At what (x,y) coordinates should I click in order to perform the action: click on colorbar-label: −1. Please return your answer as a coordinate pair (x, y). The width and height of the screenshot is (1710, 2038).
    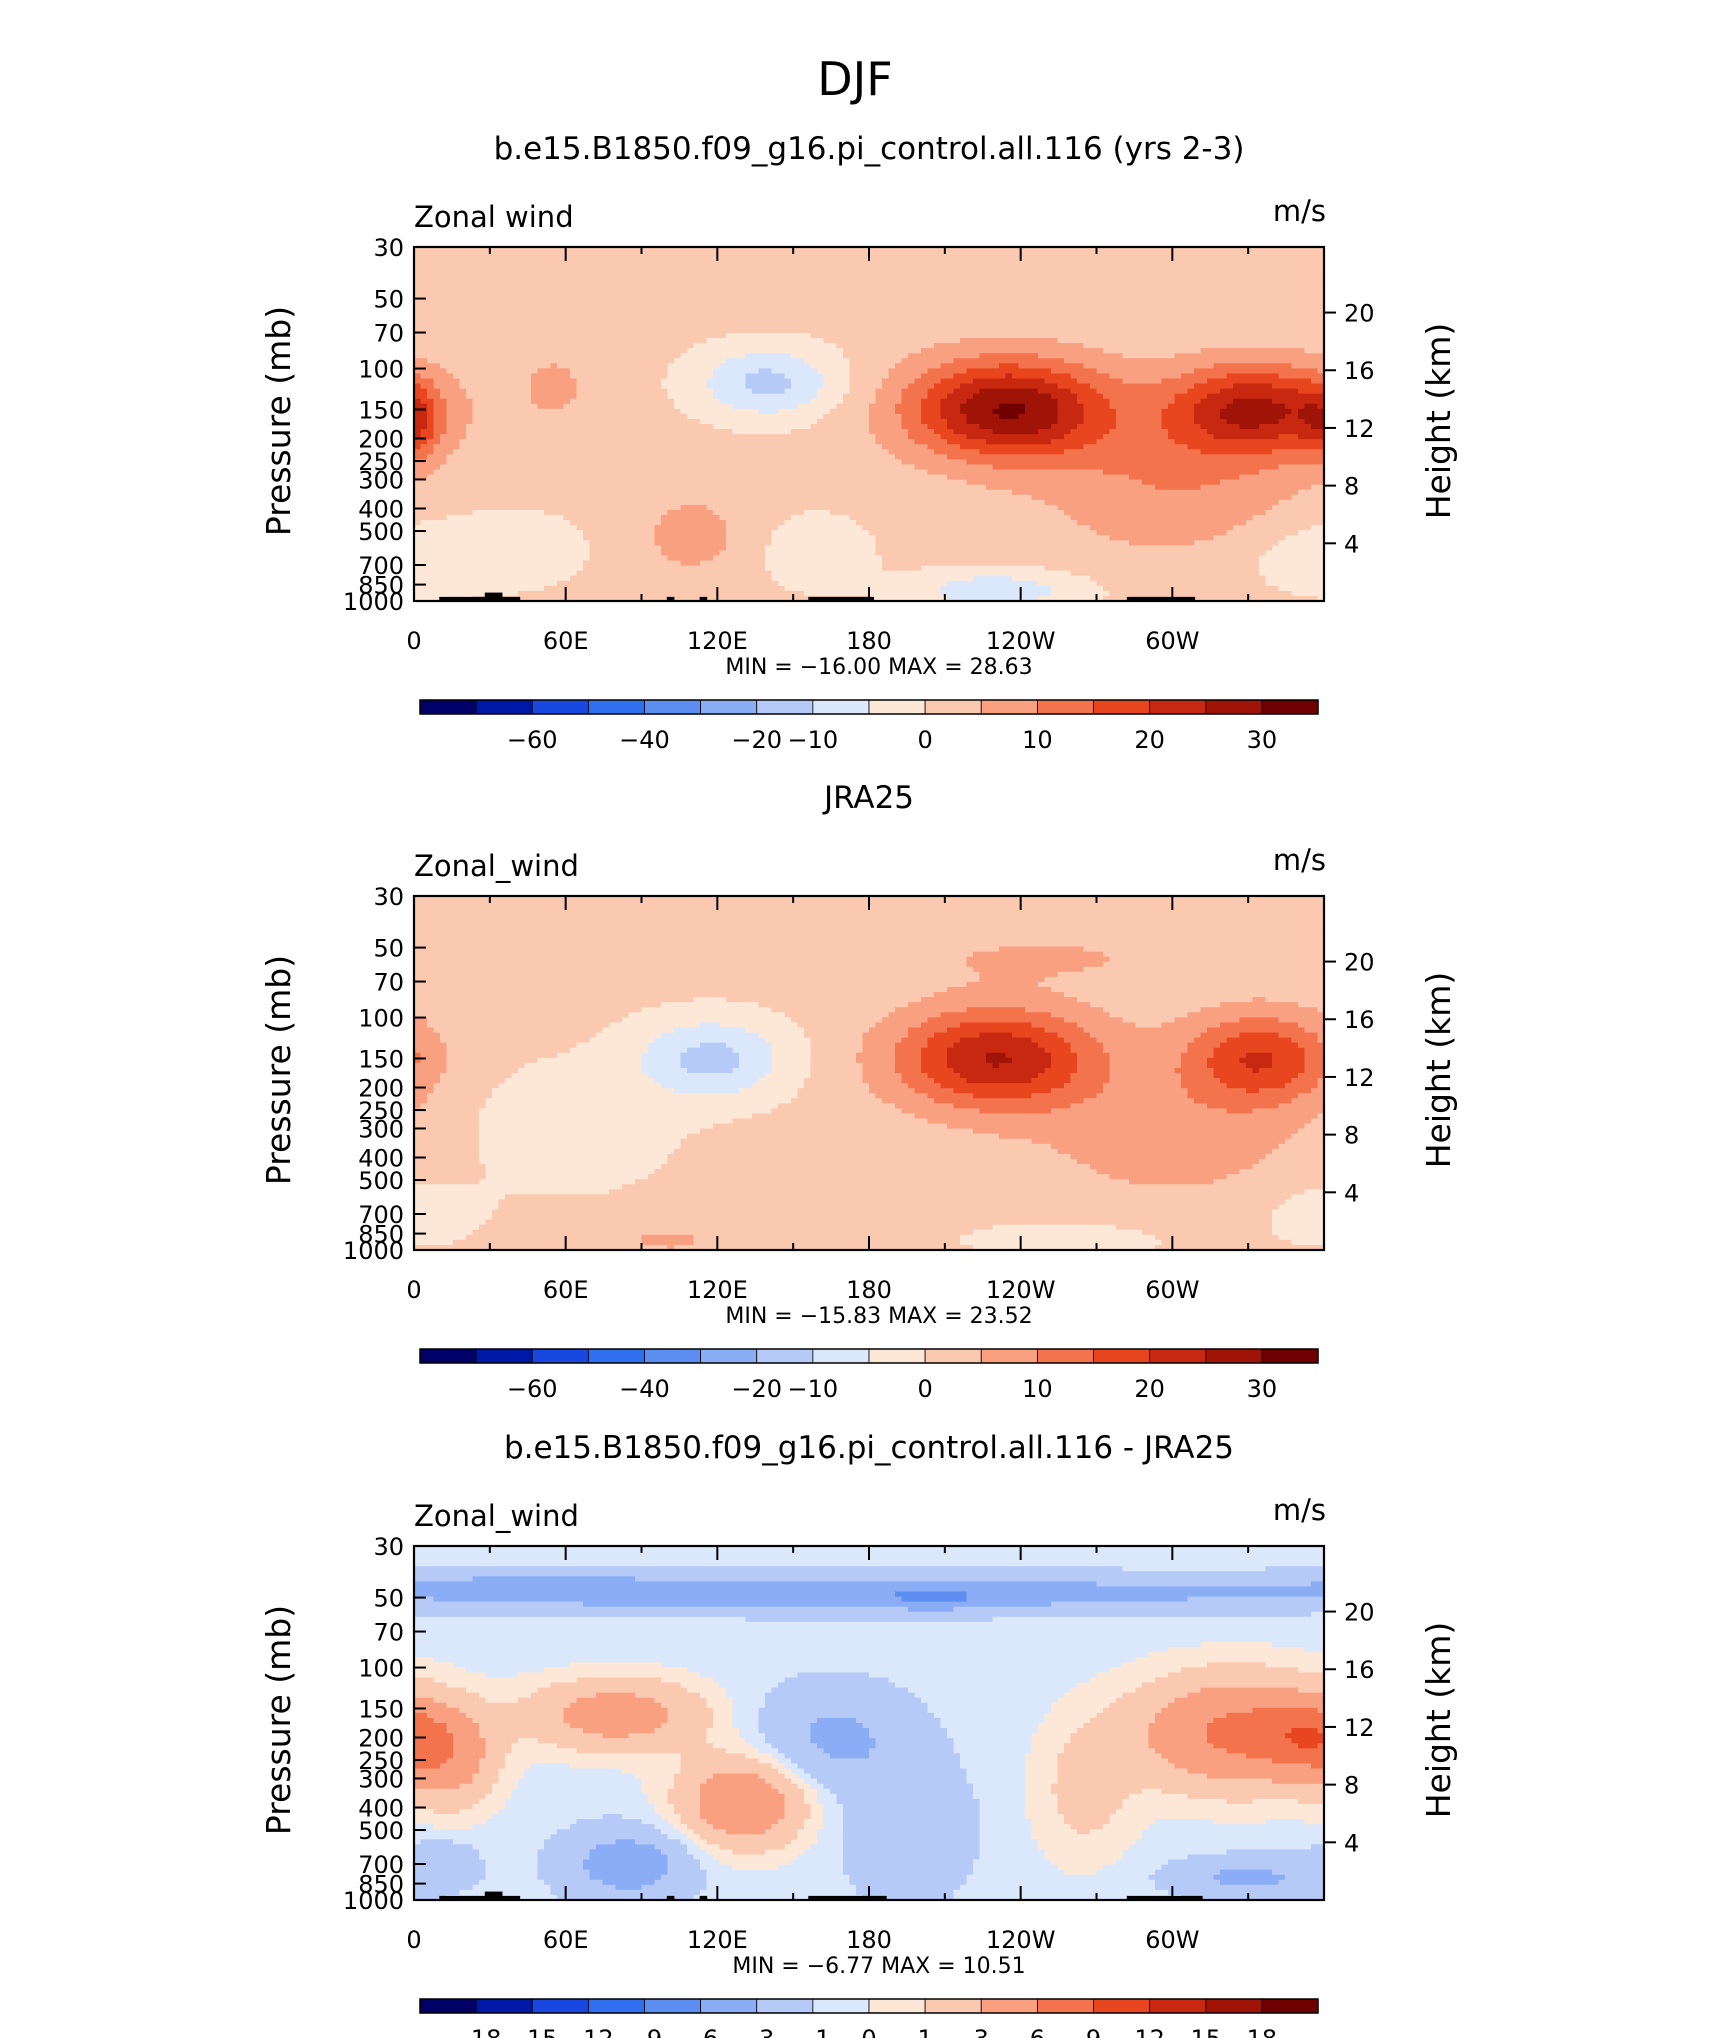
    Looking at the image, I should click on (812, 2031).